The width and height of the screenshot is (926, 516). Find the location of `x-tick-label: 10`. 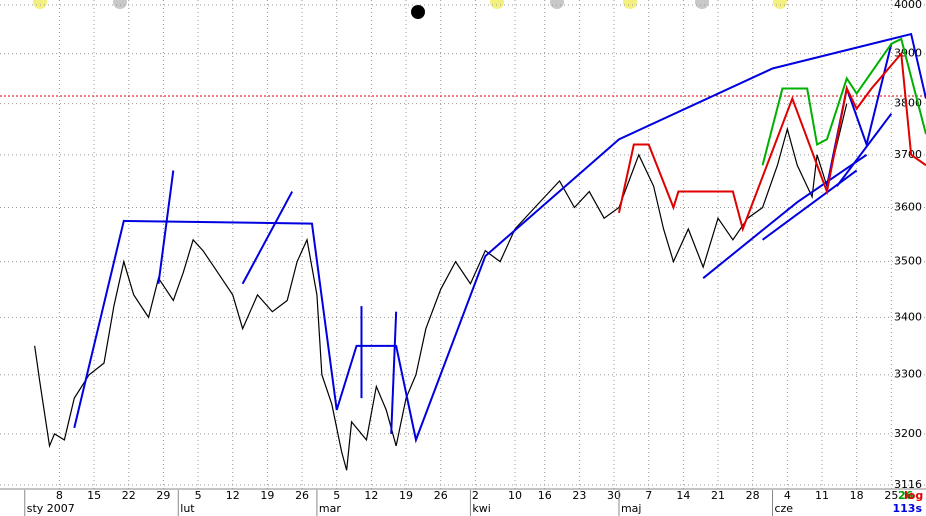

x-tick-label: 10 is located at coordinates (515, 495).